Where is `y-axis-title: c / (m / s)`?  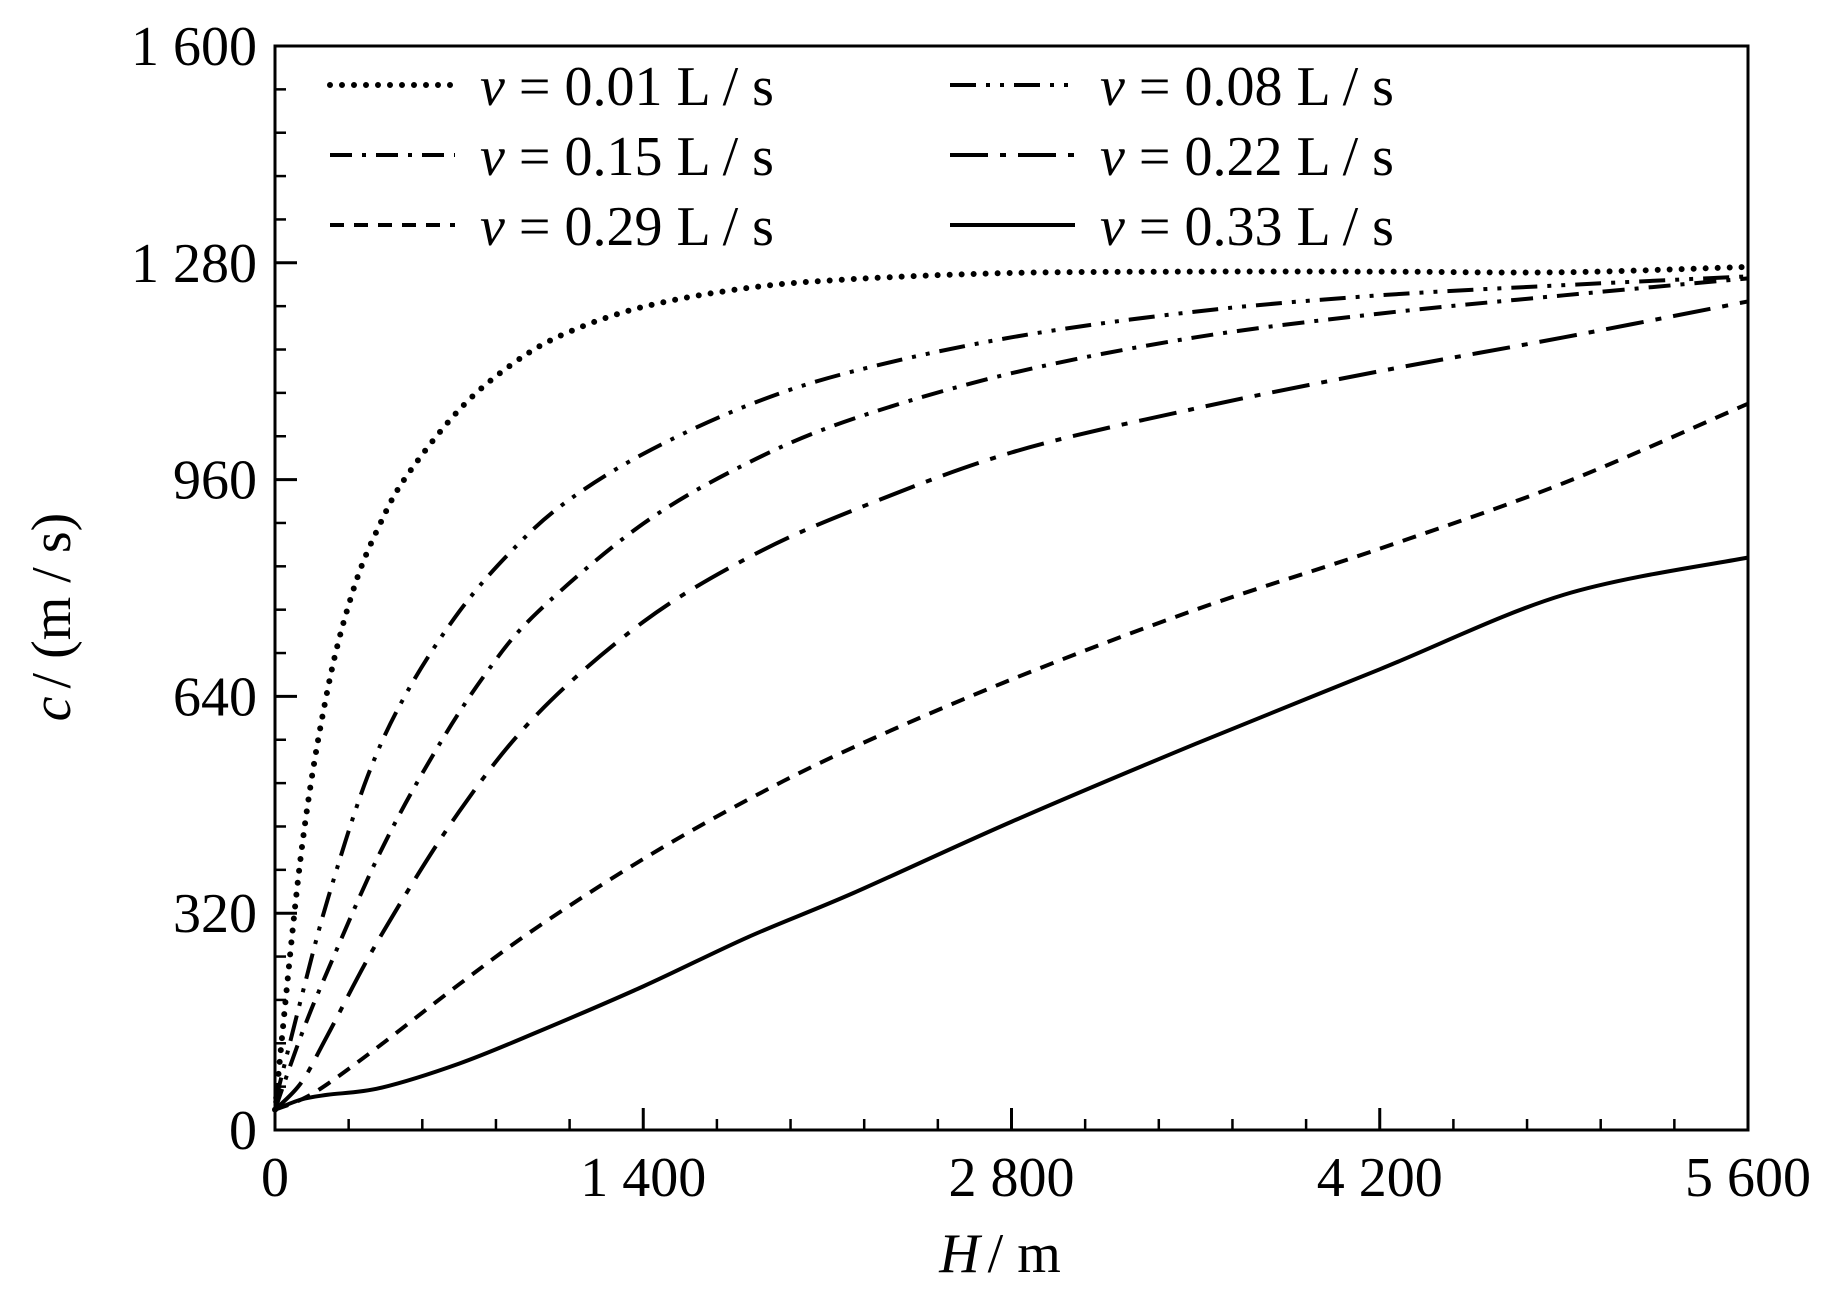 y-axis-title: c / (m / s) is located at coordinates (52, 617).